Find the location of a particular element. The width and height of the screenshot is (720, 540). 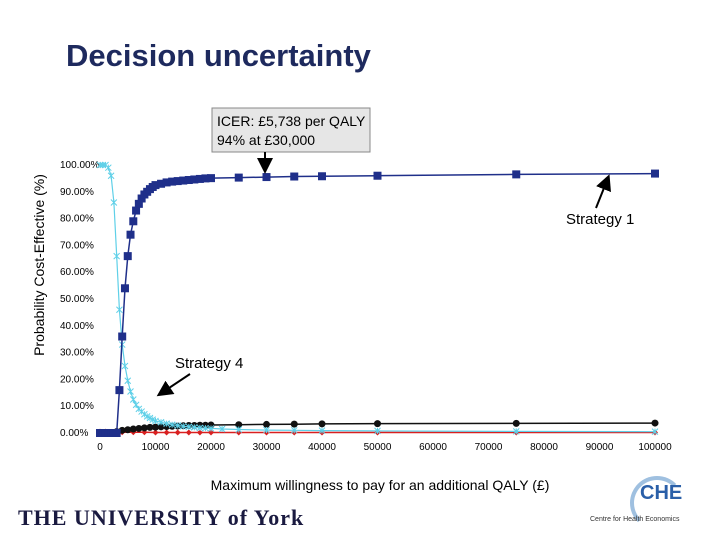

strategy-1-label: Strategy 1 is located at coordinates (600, 219).